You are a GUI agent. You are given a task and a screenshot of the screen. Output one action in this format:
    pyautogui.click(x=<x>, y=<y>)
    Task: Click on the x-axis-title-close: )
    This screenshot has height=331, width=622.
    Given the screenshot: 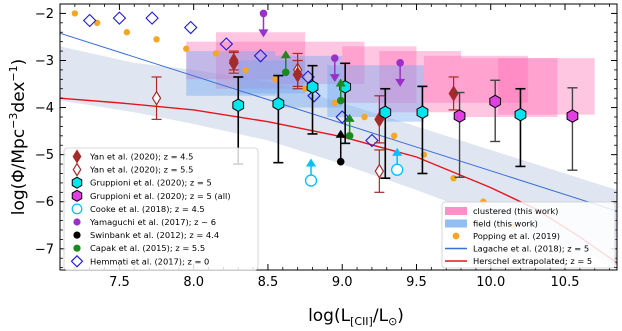 What is the action you would take?
    pyautogui.click(x=400, y=316)
    